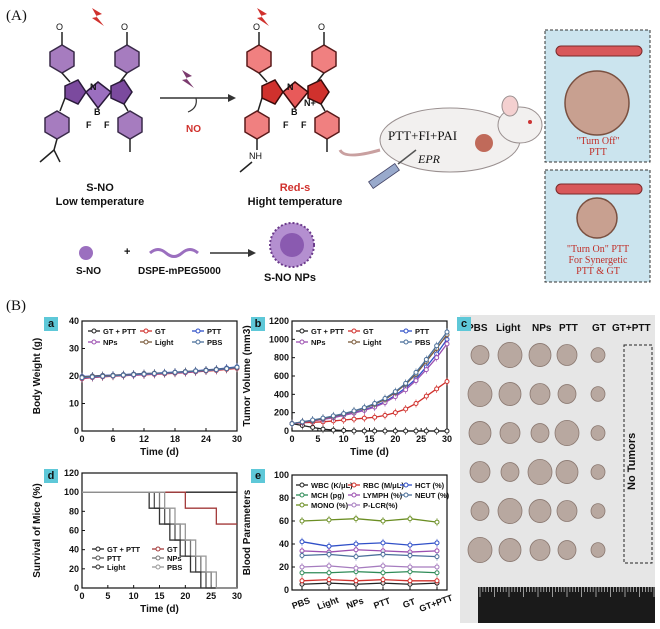 The height and width of the screenshot is (629, 660). I want to click on plot-frame, so click(369, 532).